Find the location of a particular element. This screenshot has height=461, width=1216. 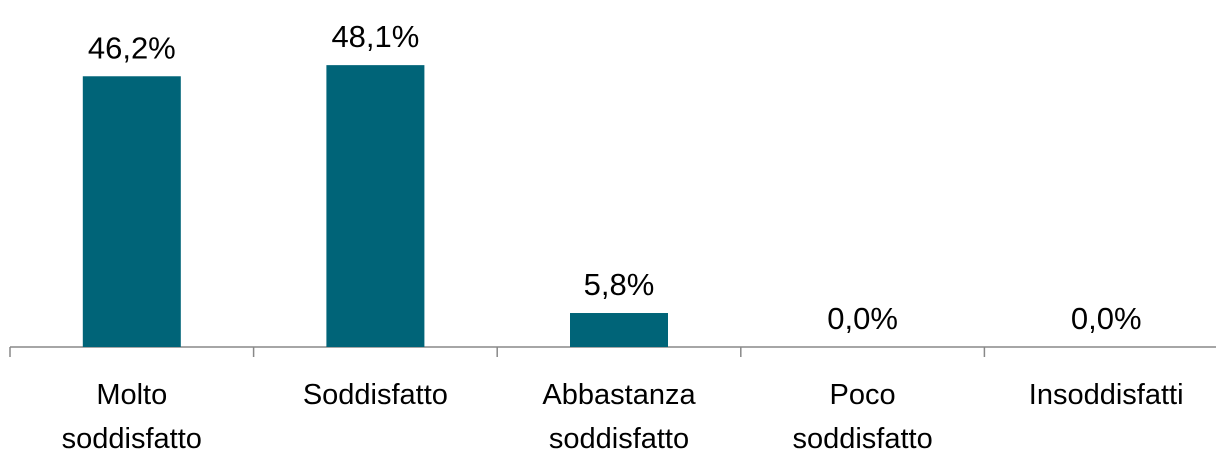

data-label: 5,8% is located at coordinates (619, 284).